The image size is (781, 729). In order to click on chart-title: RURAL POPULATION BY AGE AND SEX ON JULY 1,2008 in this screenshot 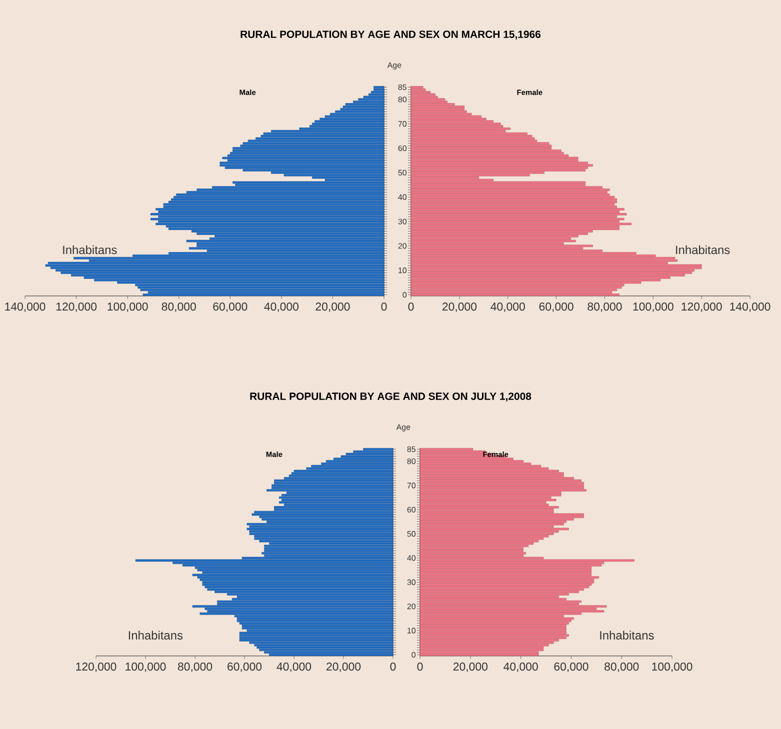, I will do `click(391, 397)`.